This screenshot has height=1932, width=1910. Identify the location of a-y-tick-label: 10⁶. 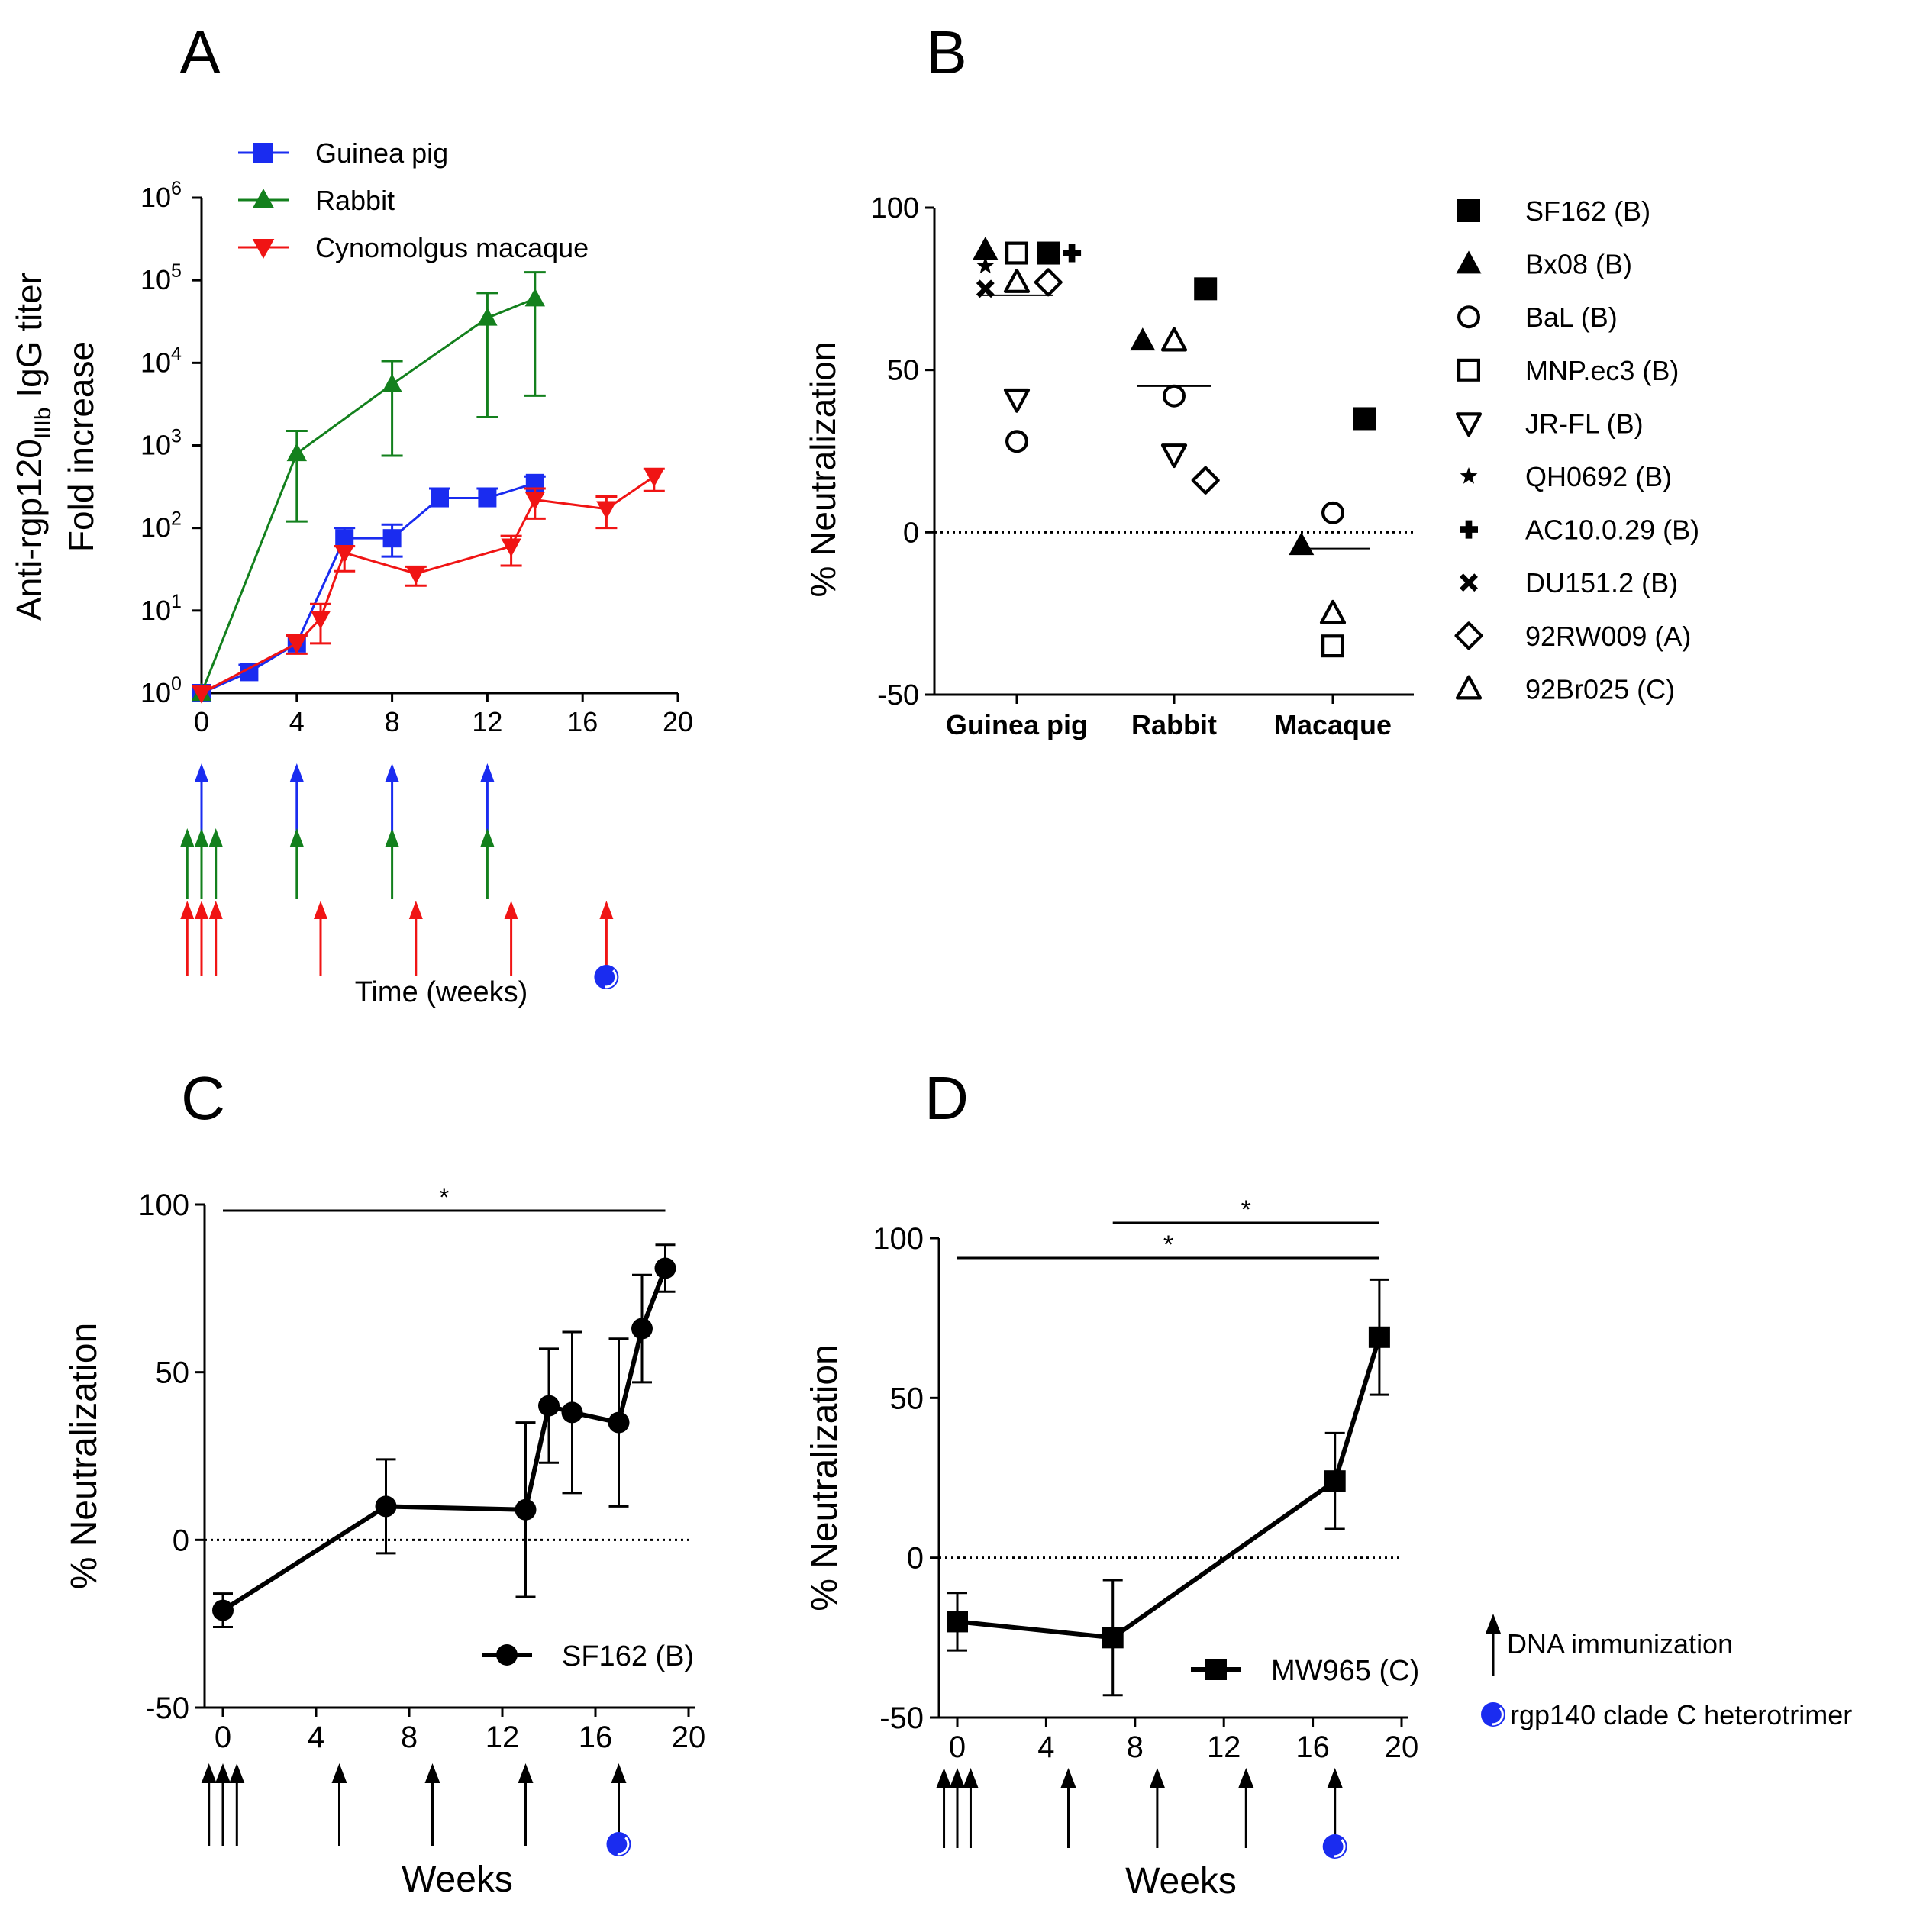
(161, 195).